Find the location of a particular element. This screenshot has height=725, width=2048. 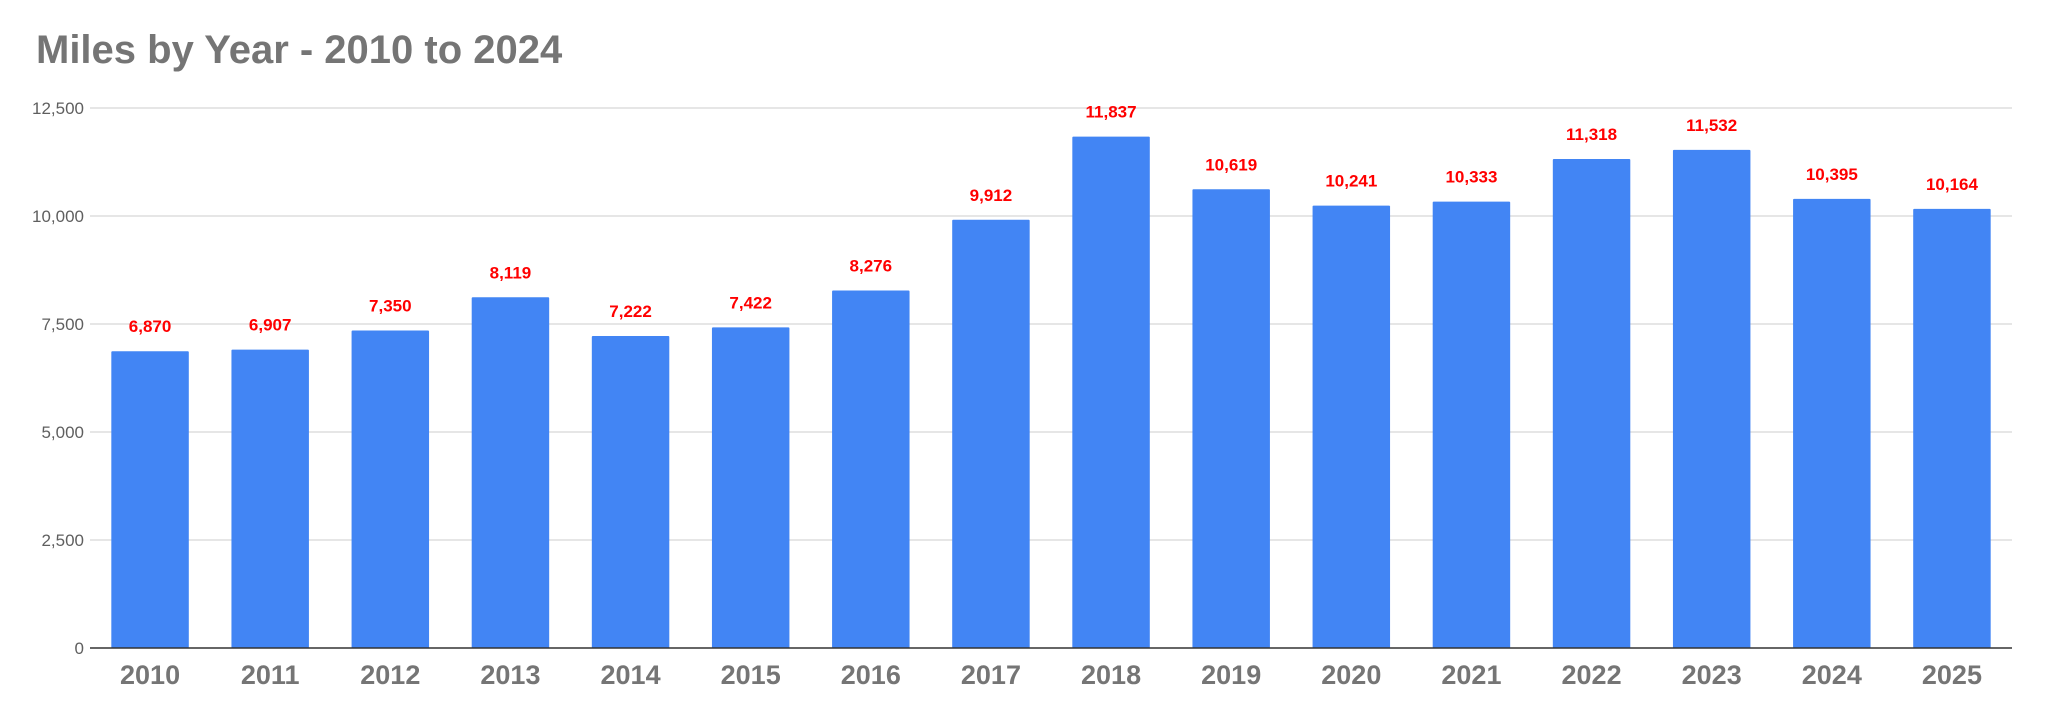

bar-2016 is located at coordinates (871, 469).